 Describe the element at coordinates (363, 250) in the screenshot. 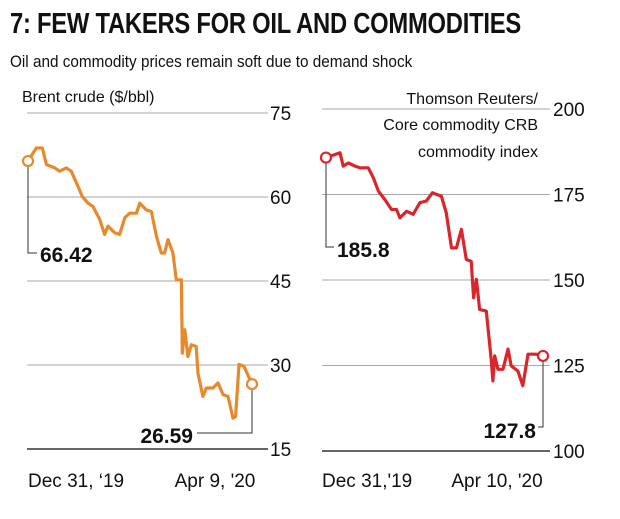

I see `crb-start-label: 185.8` at that location.